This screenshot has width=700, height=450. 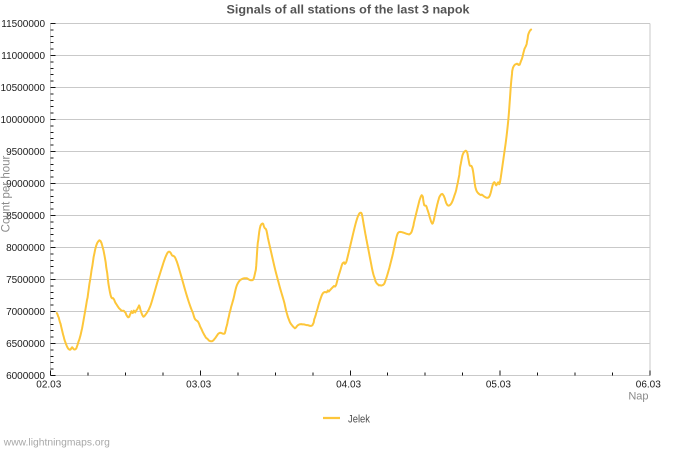 I want to click on svg-text: Nap, so click(x=638, y=397).